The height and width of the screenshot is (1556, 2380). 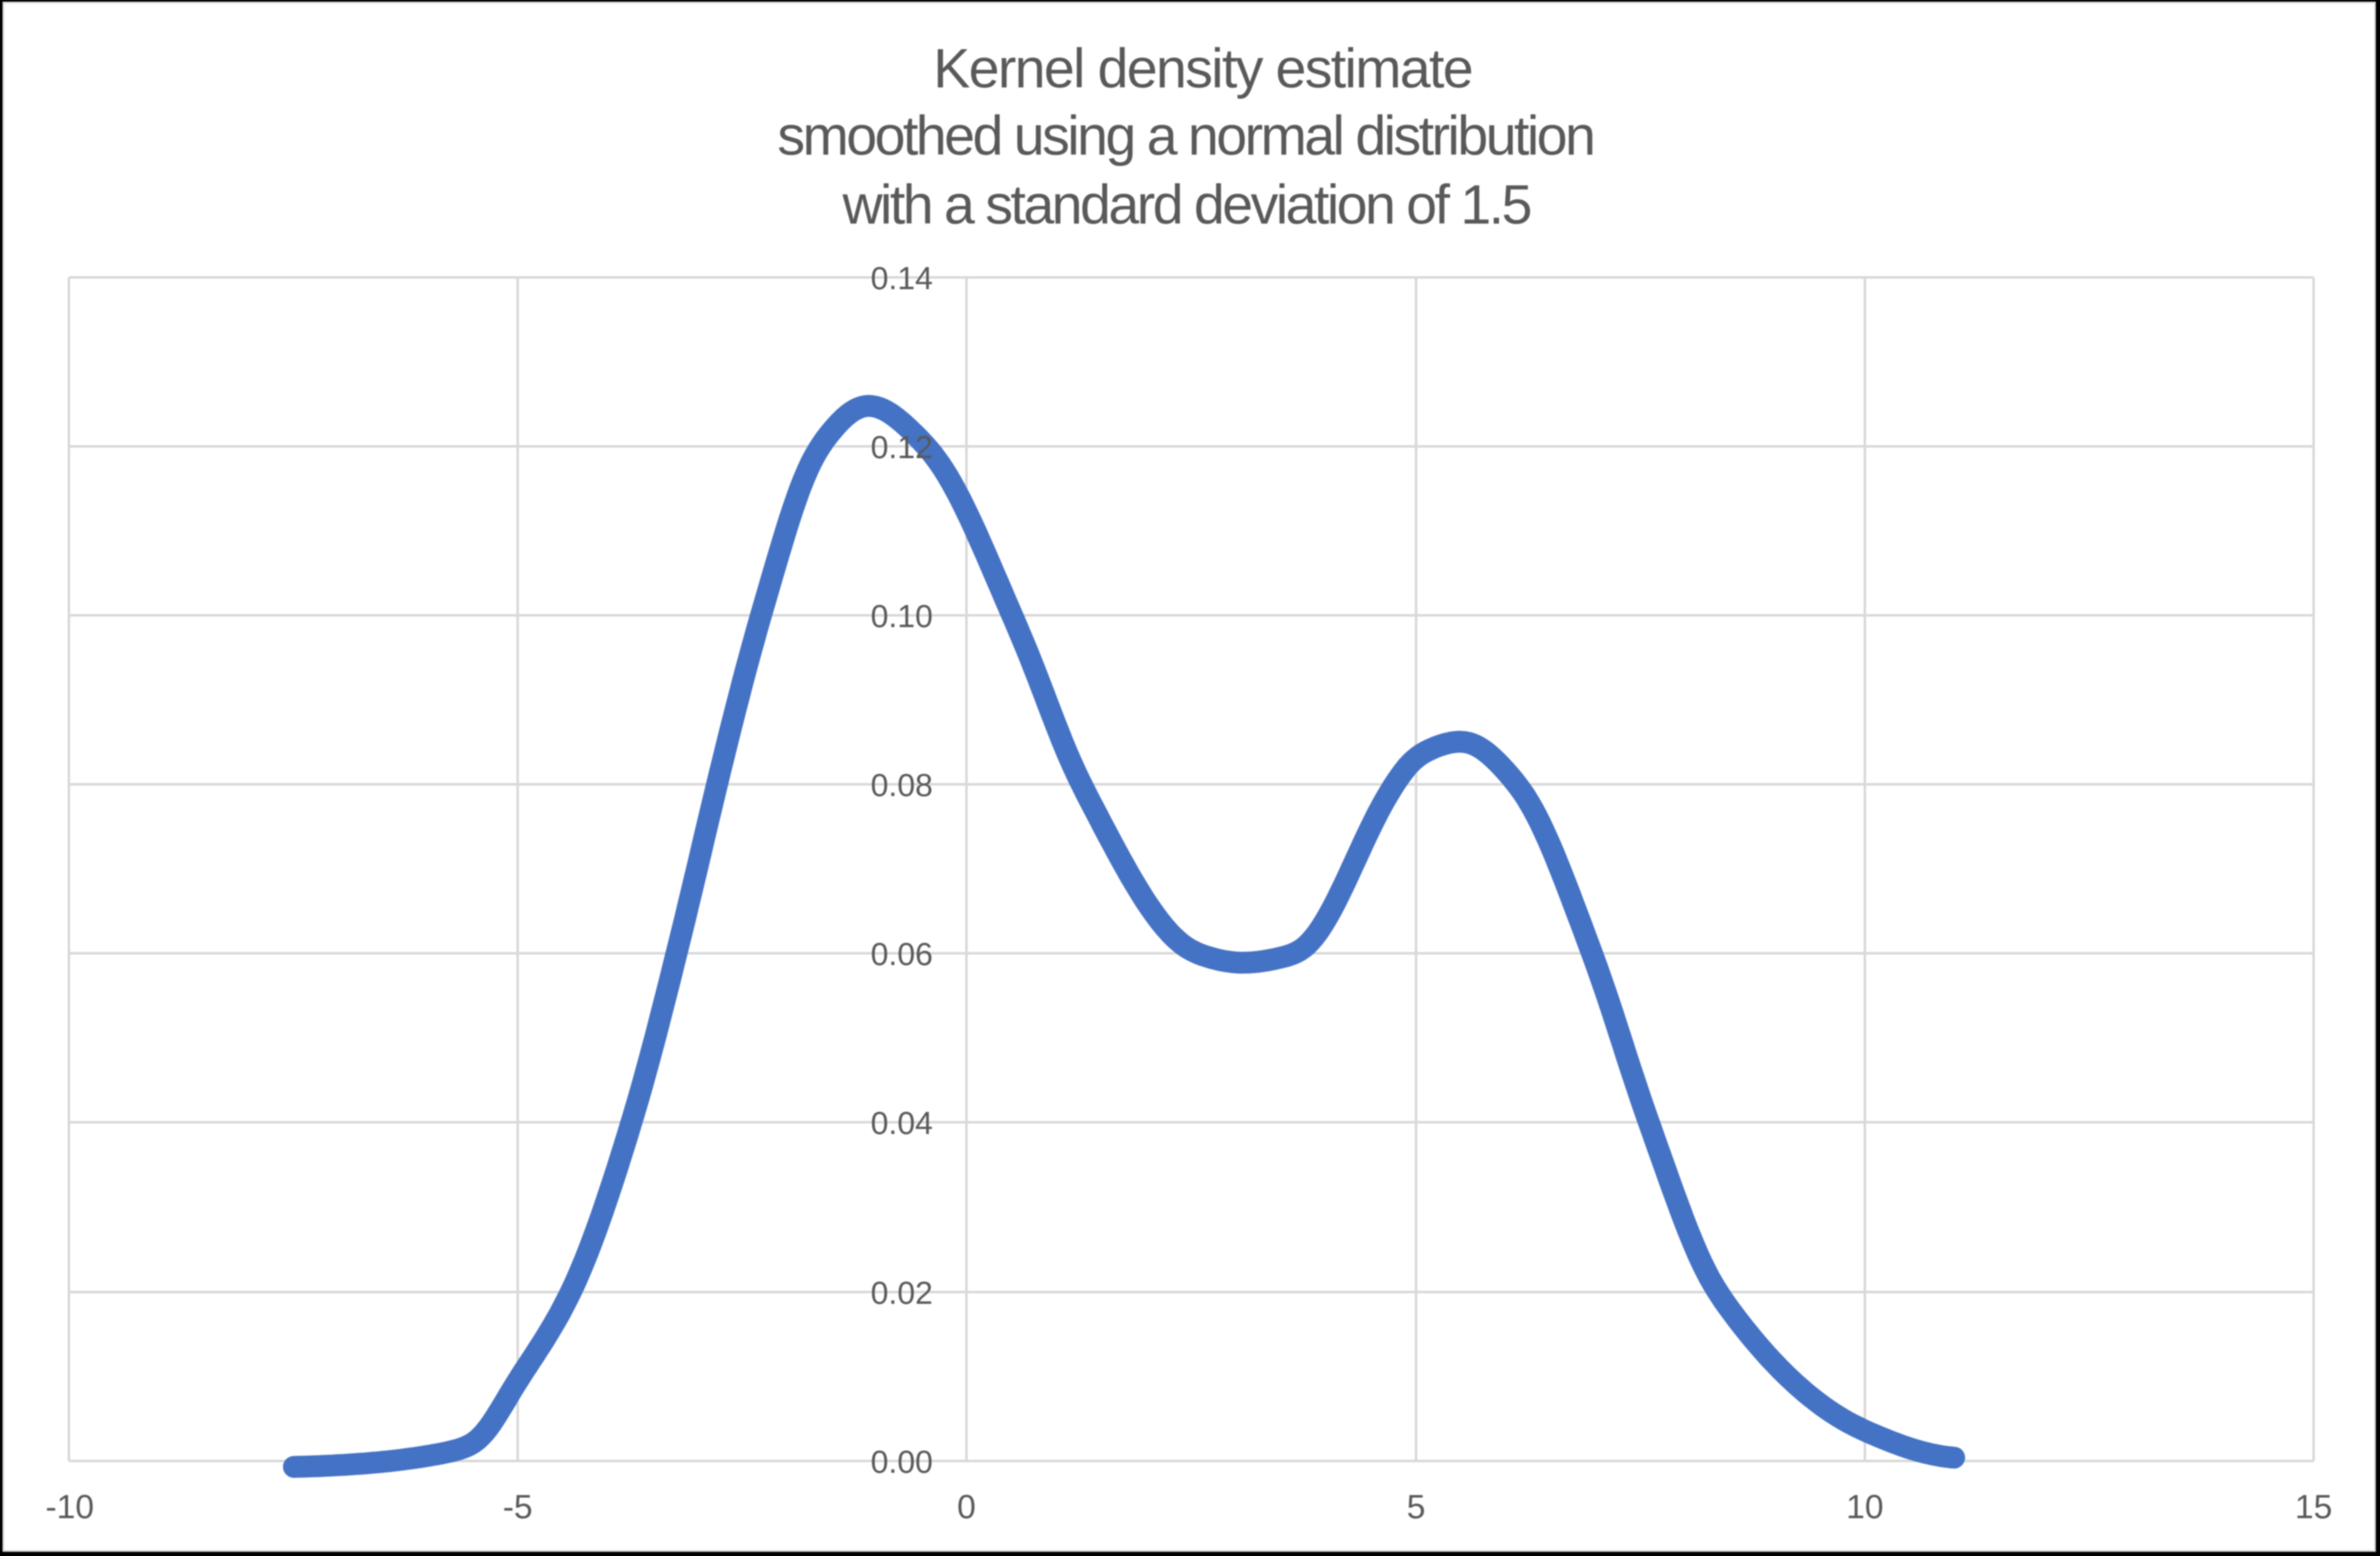 What do you see at coordinates (902, 1462) in the screenshot?
I see `svg-text: 0.00` at bounding box center [902, 1462].